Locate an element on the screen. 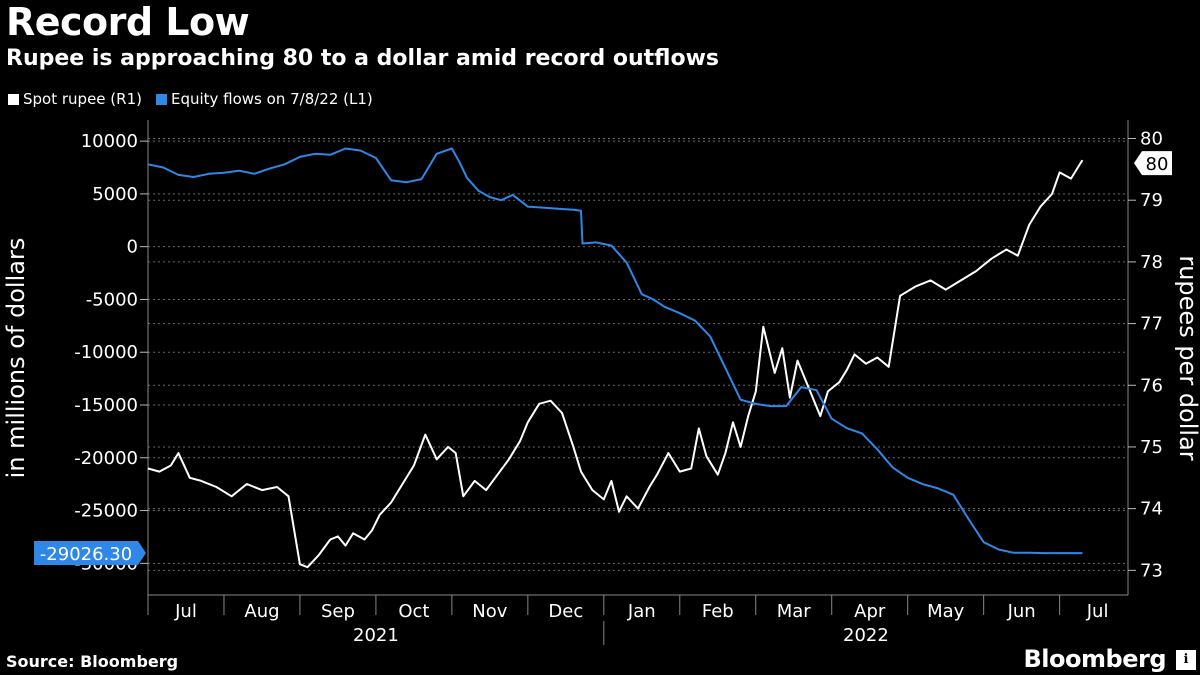 The width and height of the screenshot is (1200, 675). left-tick-label-4: -10000 is located at coordinates (106, 352).